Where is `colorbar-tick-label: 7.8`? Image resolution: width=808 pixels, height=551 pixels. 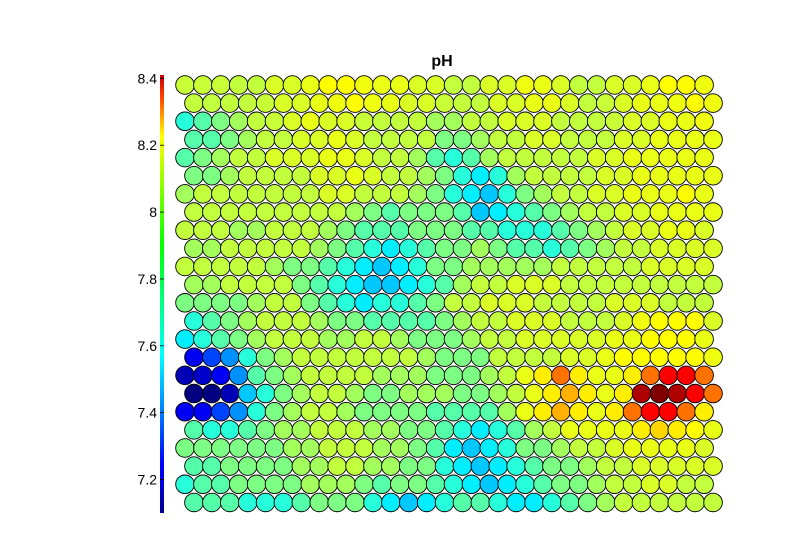 colorbar-tick-label: 7.8 is located at coordinates (148, 279).